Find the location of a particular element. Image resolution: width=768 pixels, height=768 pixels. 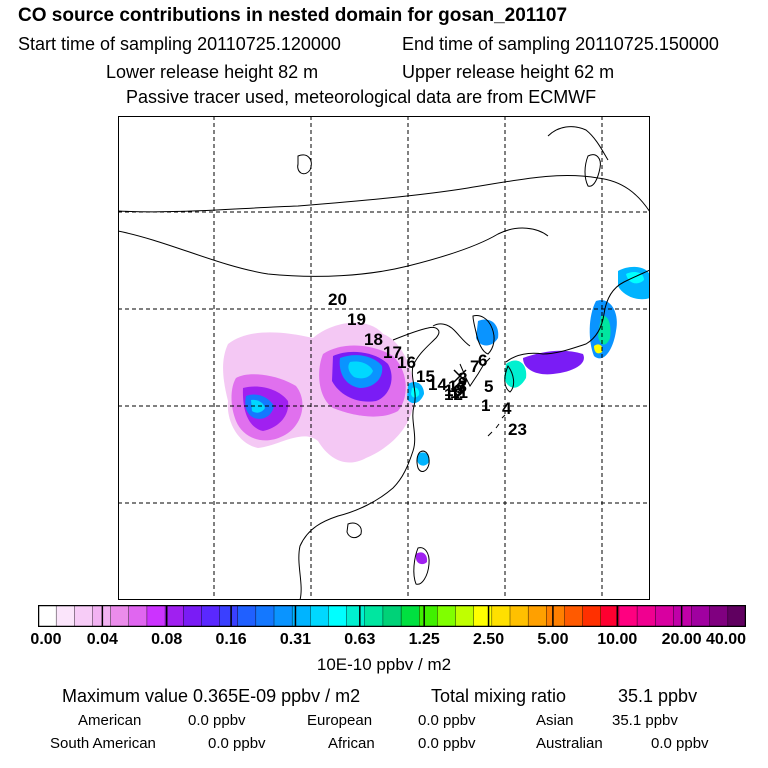

field-taiwan-patch is located at coordinates (423, 459).